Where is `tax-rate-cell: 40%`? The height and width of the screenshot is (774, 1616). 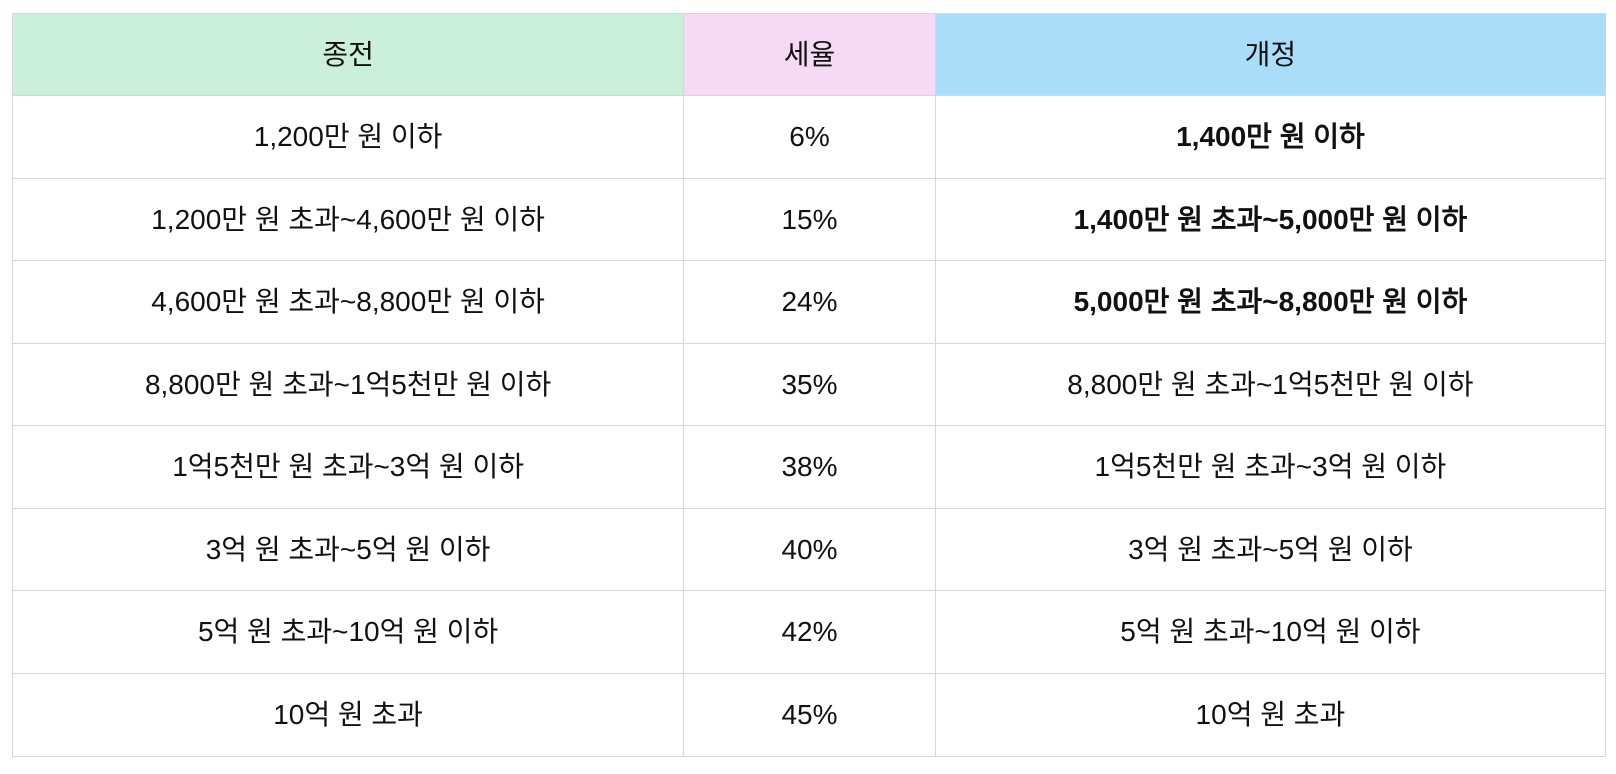
tax-rate-cell: 40% is located at coordinates (810, 549).